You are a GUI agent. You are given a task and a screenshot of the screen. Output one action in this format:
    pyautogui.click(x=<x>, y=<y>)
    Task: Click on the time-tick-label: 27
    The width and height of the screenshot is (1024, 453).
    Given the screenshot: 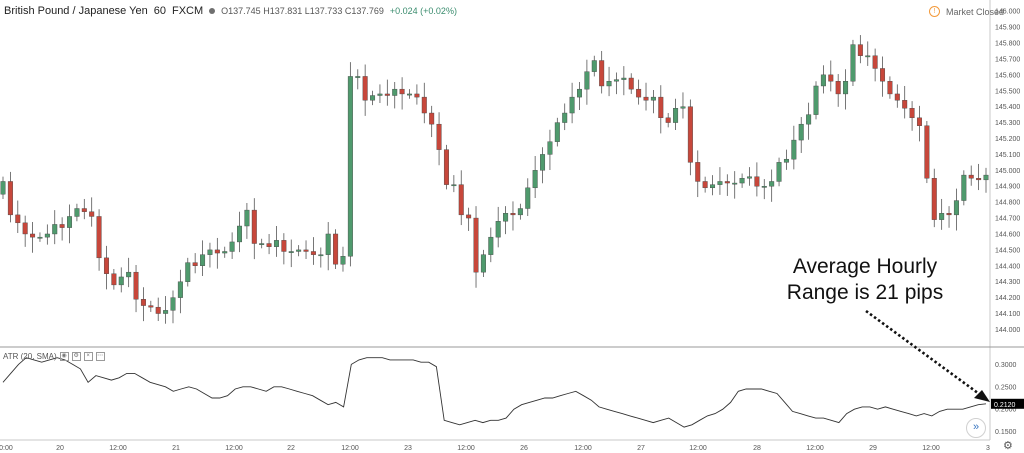 What is the action you would take?
    pyautogui.click(x=641, y=448)
    